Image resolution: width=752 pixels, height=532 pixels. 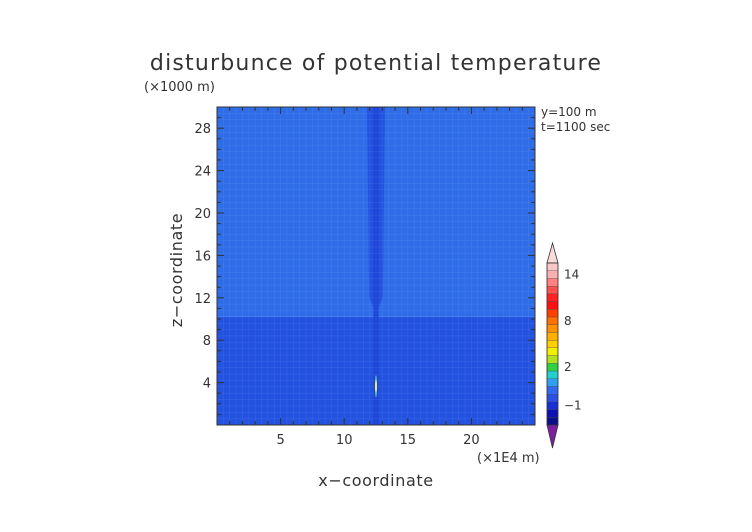 I want to click on x-tick-label: 10, so click(x=344, y=440).